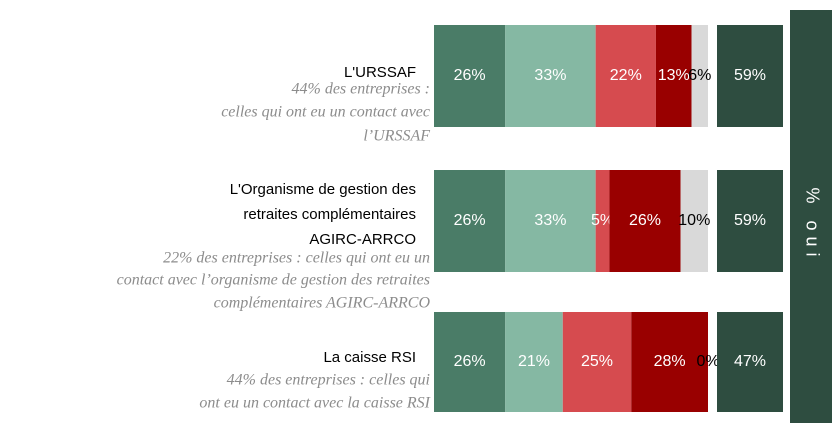 The image size is (832, 423). I want to click on category-label: AGIRC-ARRCO, so click(362, 239).